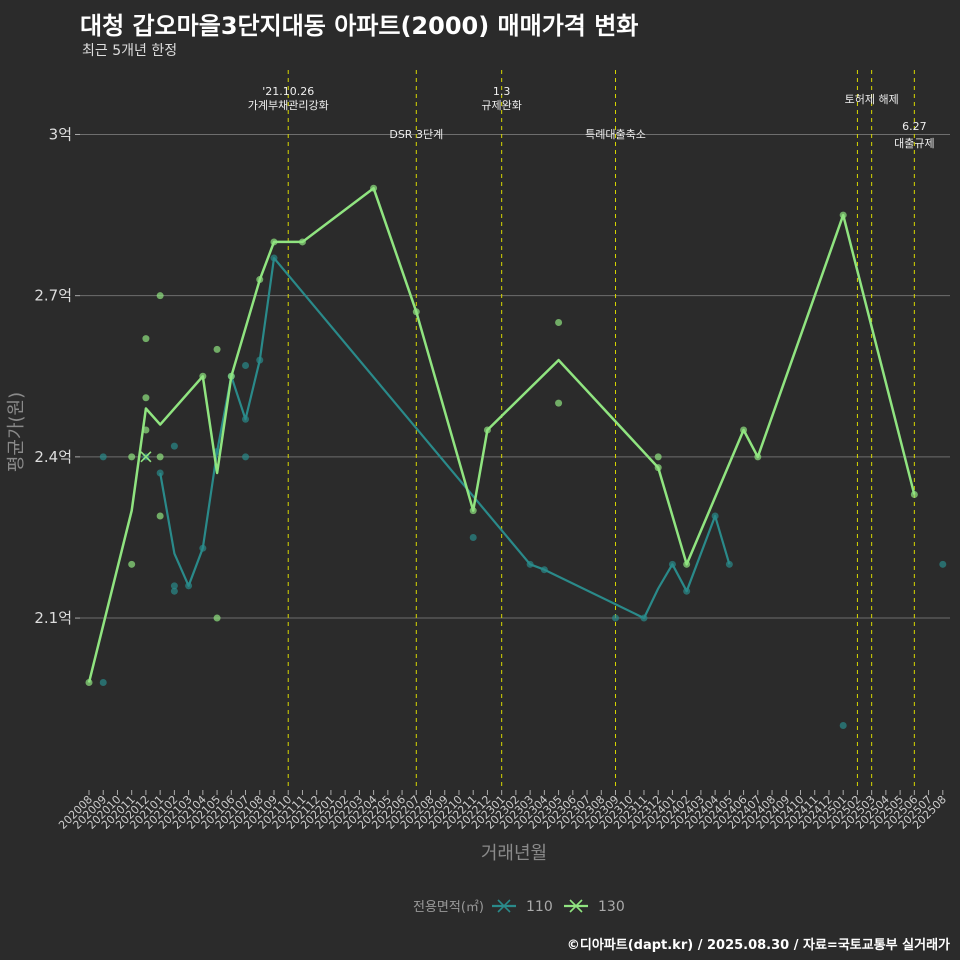 Image resolution: width=960 pixels, height=960 pixels. Describe the element at coordinates (53, 296) in the screenshot. I see `y-tick-label: 2.7억` at that location.